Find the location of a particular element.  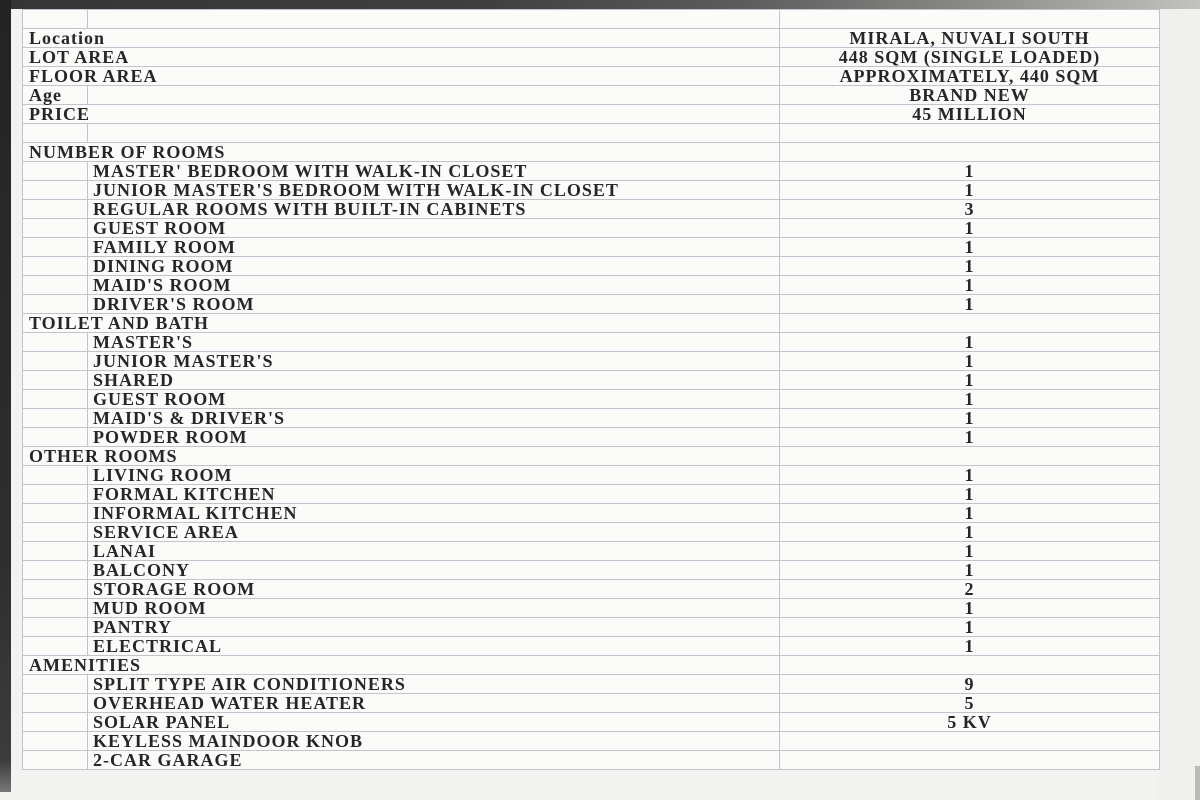

table-row: INFORMAL KITCHEN 1 is located at coordinates (591, 513).